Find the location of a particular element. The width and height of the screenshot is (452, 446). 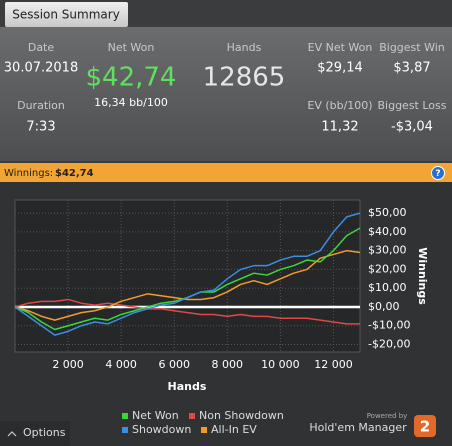

y-tick-label: $40,00 is located at coordinates (387, 231).